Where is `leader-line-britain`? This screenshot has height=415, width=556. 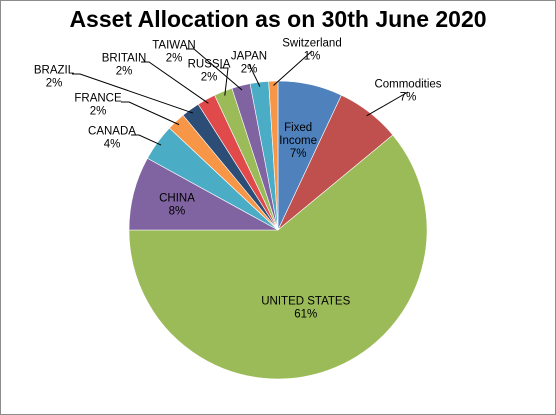
leader-line-britain is located at coordinates (175, 82).